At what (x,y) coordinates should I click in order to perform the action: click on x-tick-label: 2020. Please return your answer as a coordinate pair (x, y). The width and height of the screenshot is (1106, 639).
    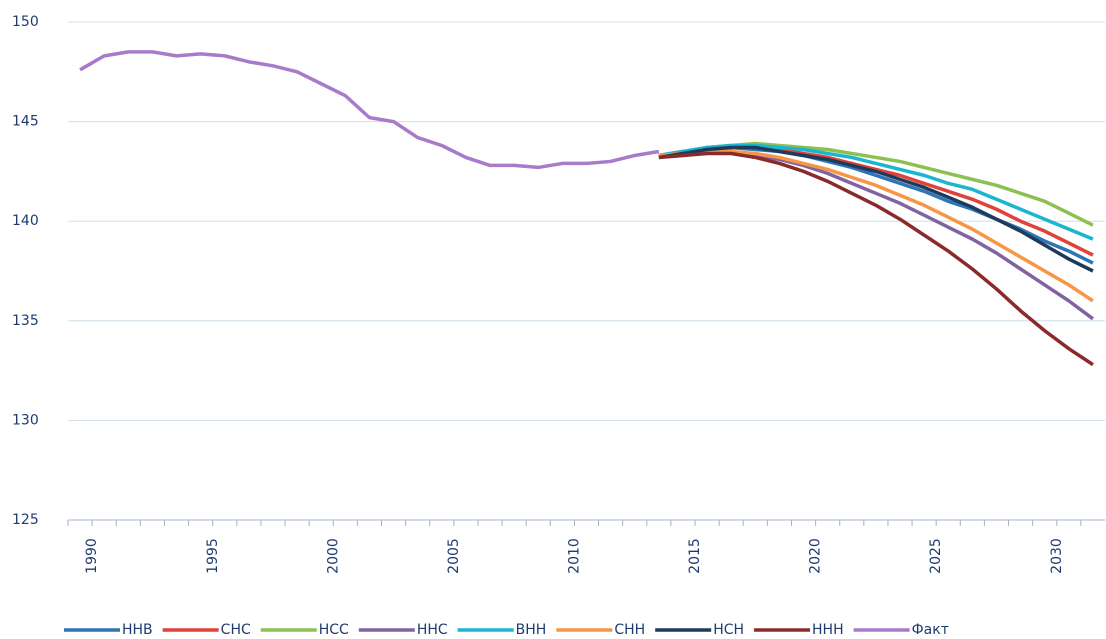
    Looking at the image, I should click on (816, 556).